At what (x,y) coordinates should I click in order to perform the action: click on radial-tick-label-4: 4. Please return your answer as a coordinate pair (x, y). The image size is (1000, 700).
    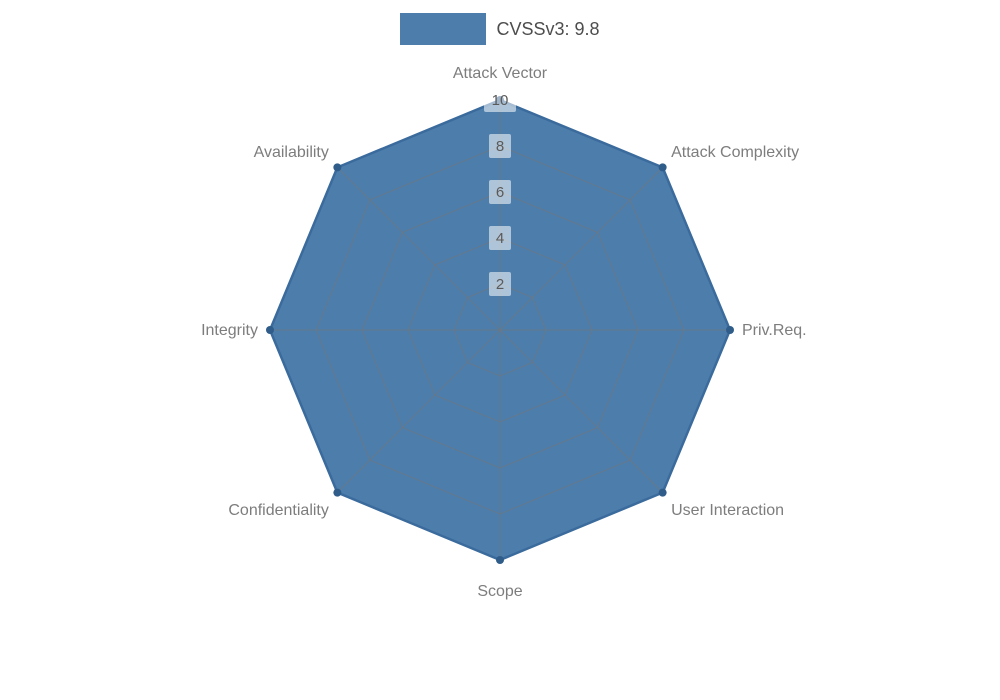
    Looking at the image, I should click on (500, 238).